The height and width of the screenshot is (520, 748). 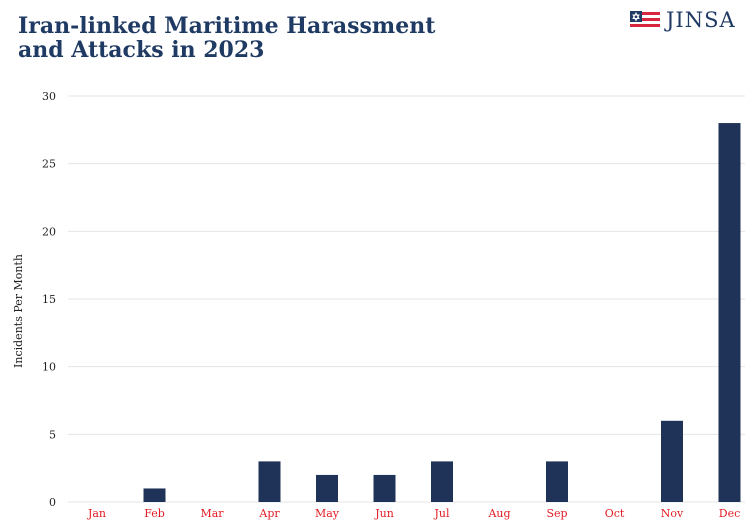 What do you see at coordinates (269, 481) in the screenshot?
I see `bar-apr` at bounding box center [269, 481].